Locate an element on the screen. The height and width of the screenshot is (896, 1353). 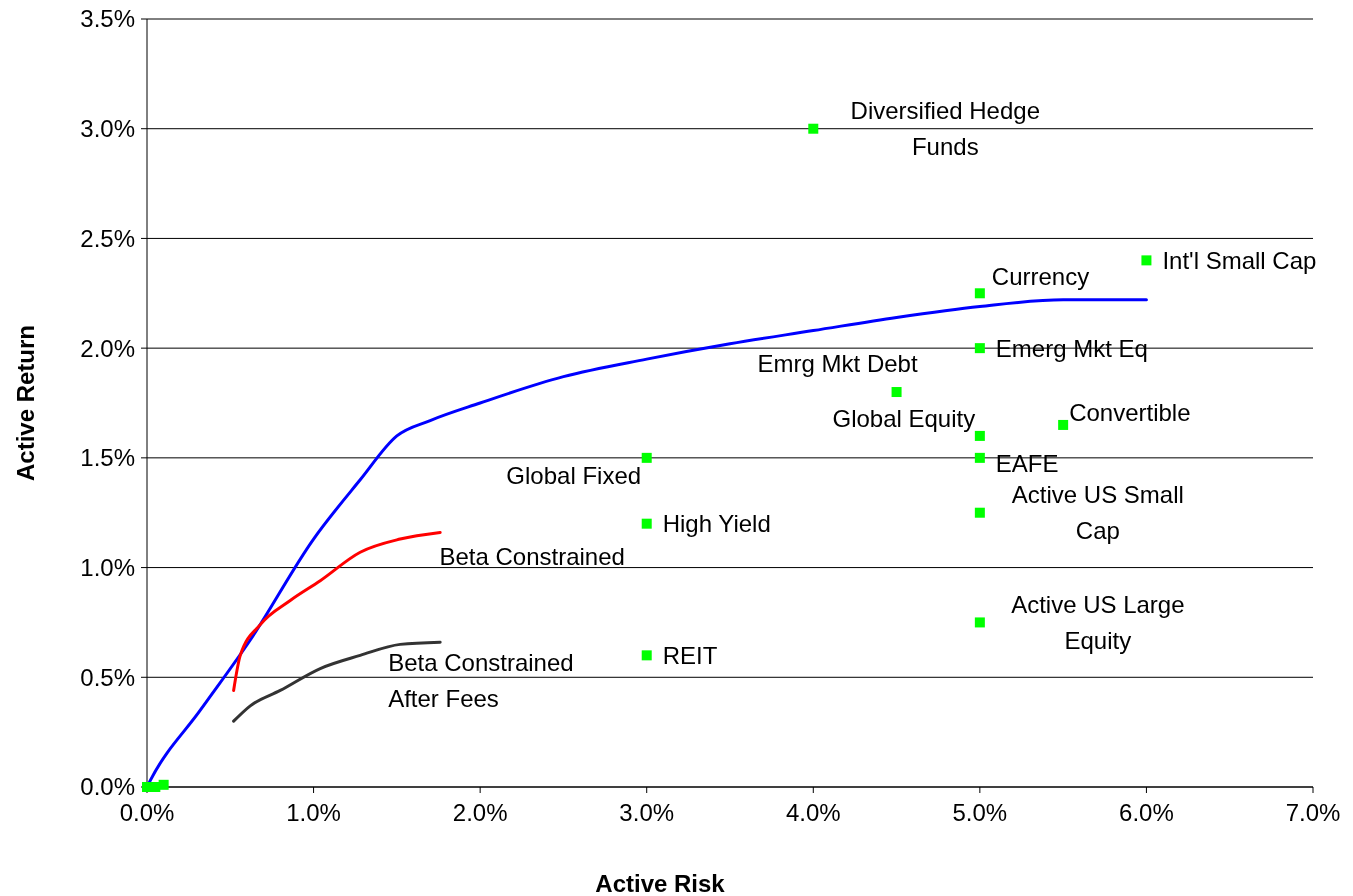
annotation: High Yield is located at coordinates (716, 524).